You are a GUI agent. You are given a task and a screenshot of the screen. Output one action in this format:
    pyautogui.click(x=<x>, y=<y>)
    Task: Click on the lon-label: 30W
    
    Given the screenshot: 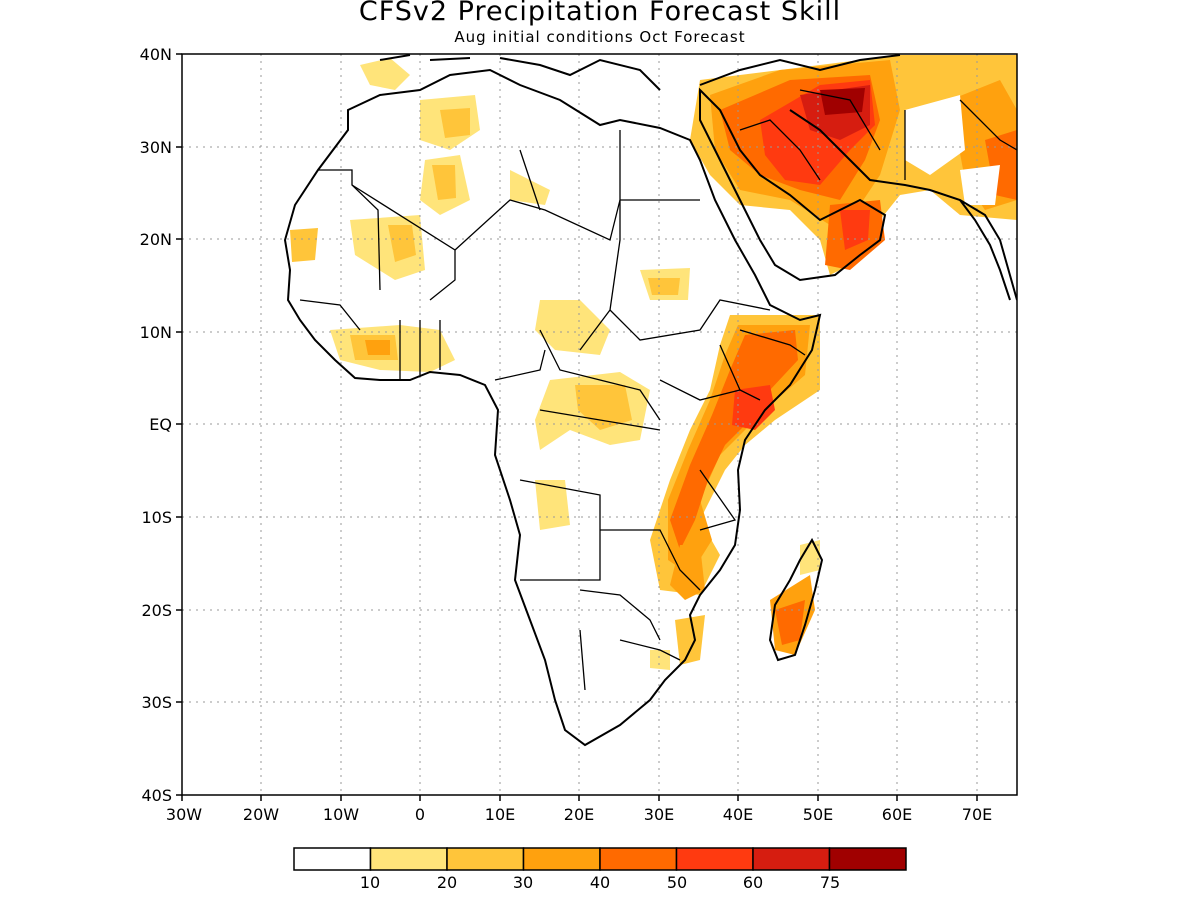 What is the action you would take?
    pyautogui.click(x=184, y=814)
    